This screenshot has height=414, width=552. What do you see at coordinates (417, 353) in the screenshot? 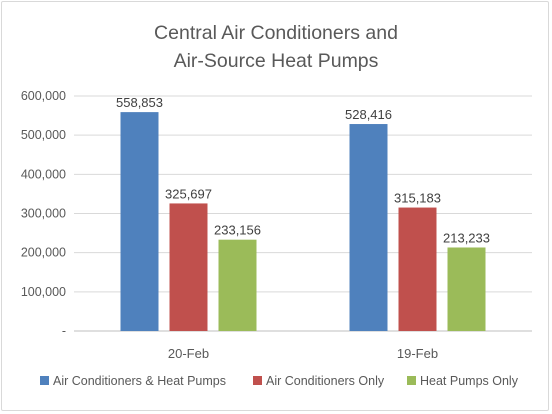
I see `x-tick-label: 19-Feb` at bounding box center [417, 353].